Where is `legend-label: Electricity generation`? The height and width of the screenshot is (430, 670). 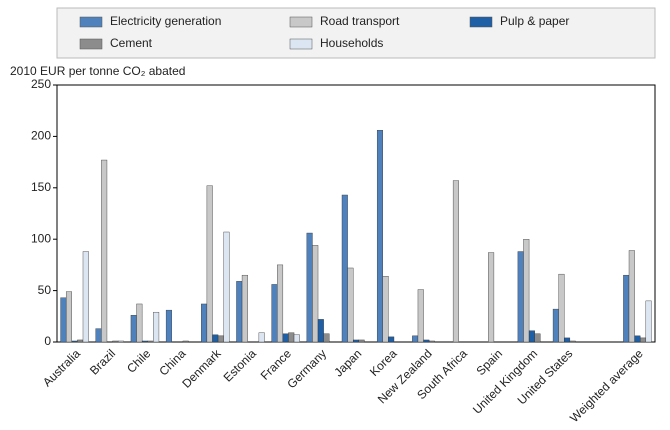 legend-label: Electricity generation is located at coordinates (165, 21).